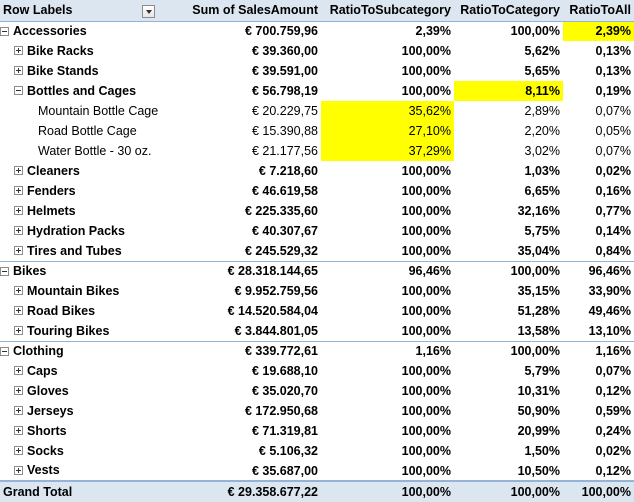  What do you see at coordinates (538, 311) in the screenshot?
I see `ratio-to-category-cell: 51,28%` at bounding box center [538, 311].